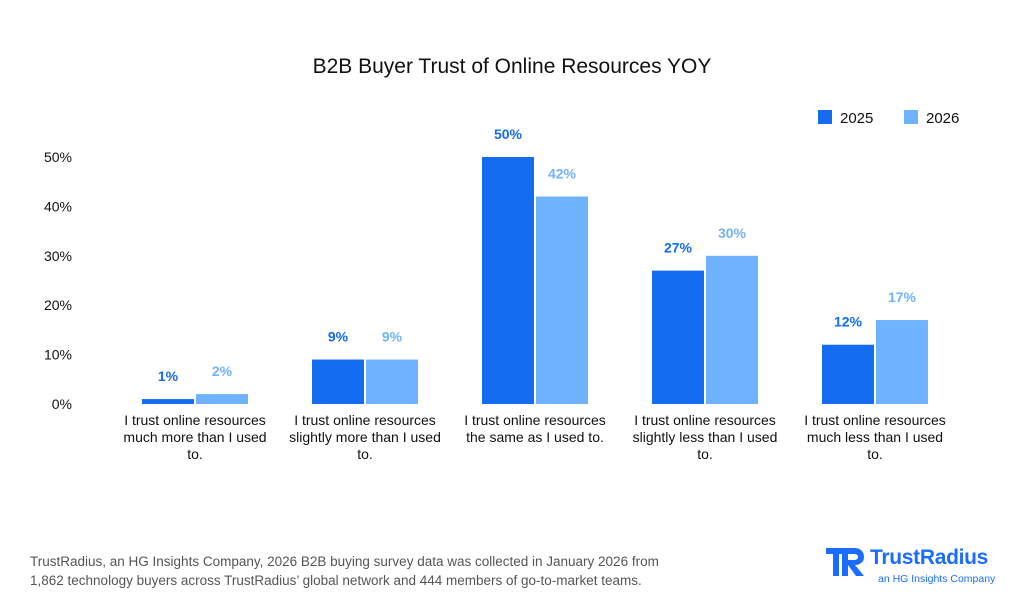 This screenshot has width=1024, height=614. Describe the element at coordinates (58, 157) in the screenshot. I see `y-tick-label: 50%` at that location.